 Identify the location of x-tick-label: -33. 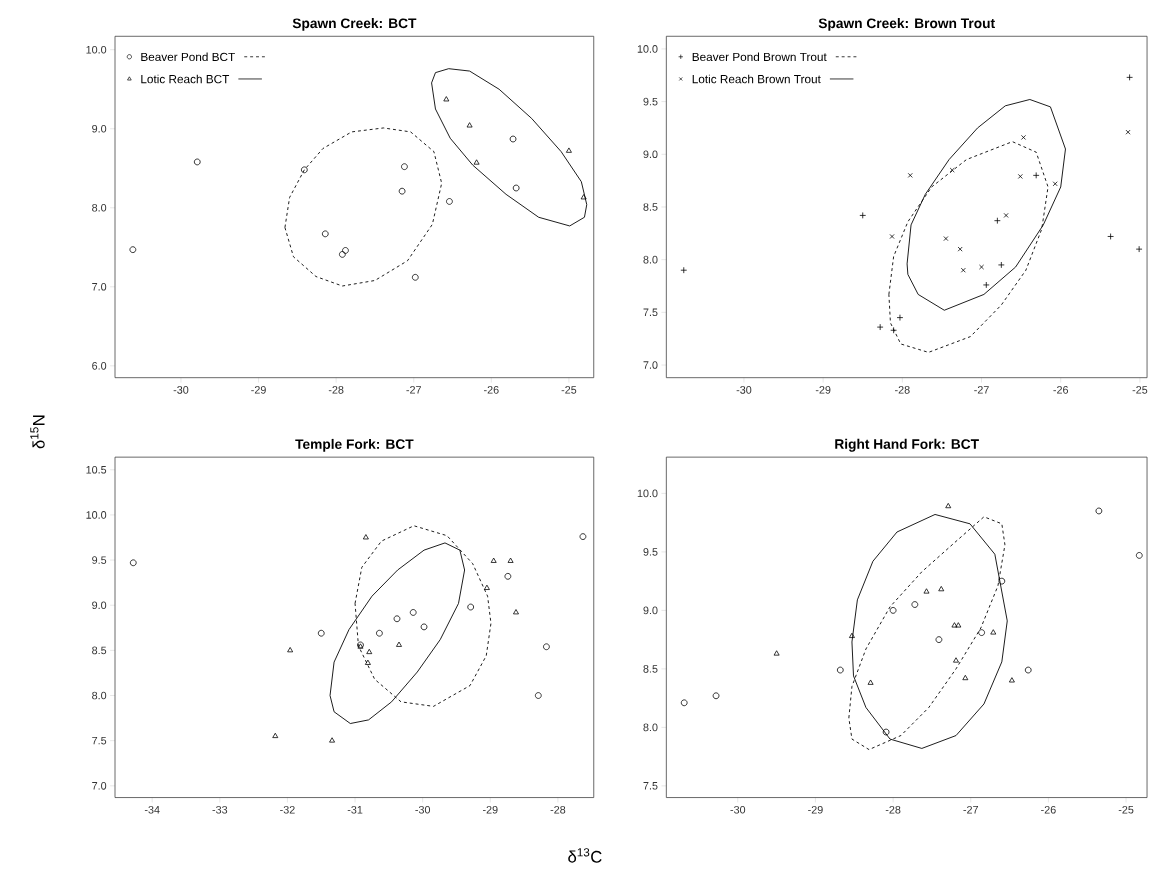
(220, 809).